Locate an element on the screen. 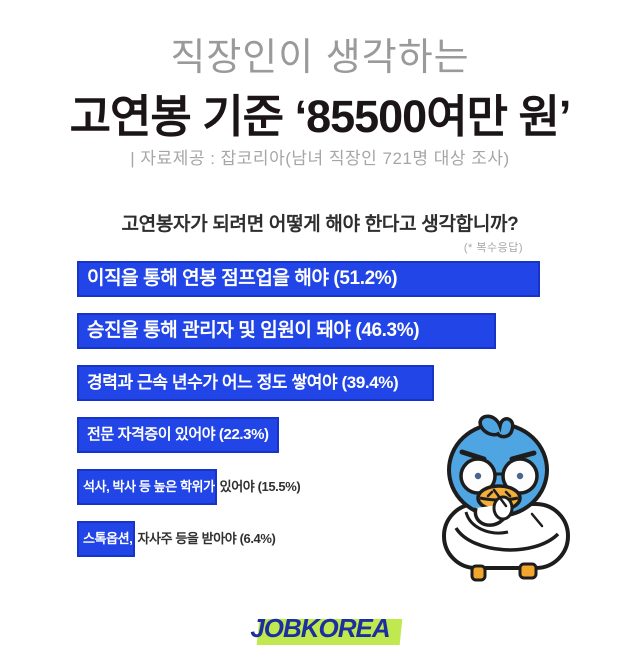 This screenshot has width=640, height=666. mascot-pencil is located at coordinates (500, 498).